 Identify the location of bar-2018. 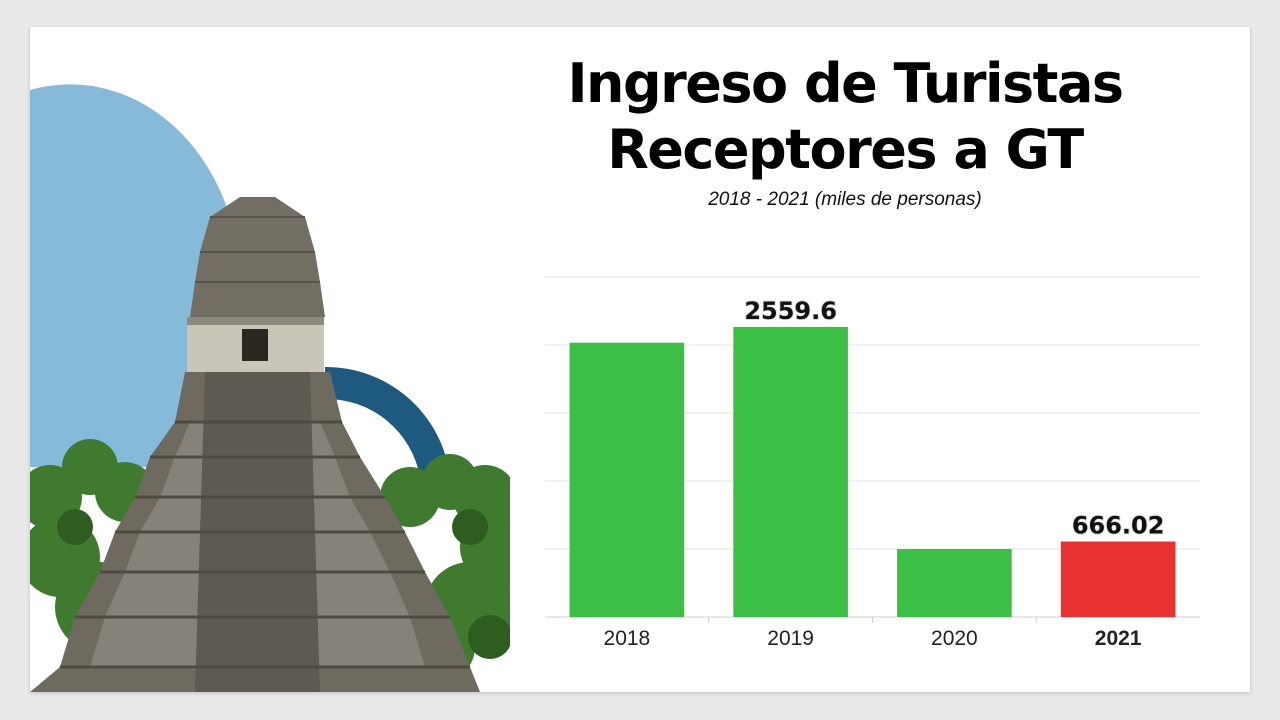
(627, 479).